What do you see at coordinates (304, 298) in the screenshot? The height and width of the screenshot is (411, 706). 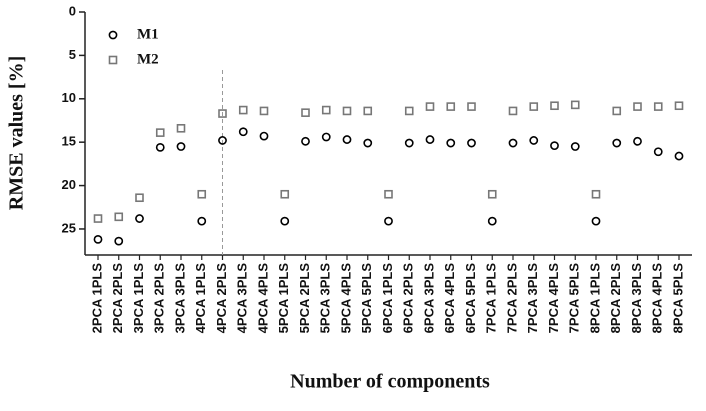 I see `x-tick-label: 5PCA 2PLS` at bounding box center [304, 298].